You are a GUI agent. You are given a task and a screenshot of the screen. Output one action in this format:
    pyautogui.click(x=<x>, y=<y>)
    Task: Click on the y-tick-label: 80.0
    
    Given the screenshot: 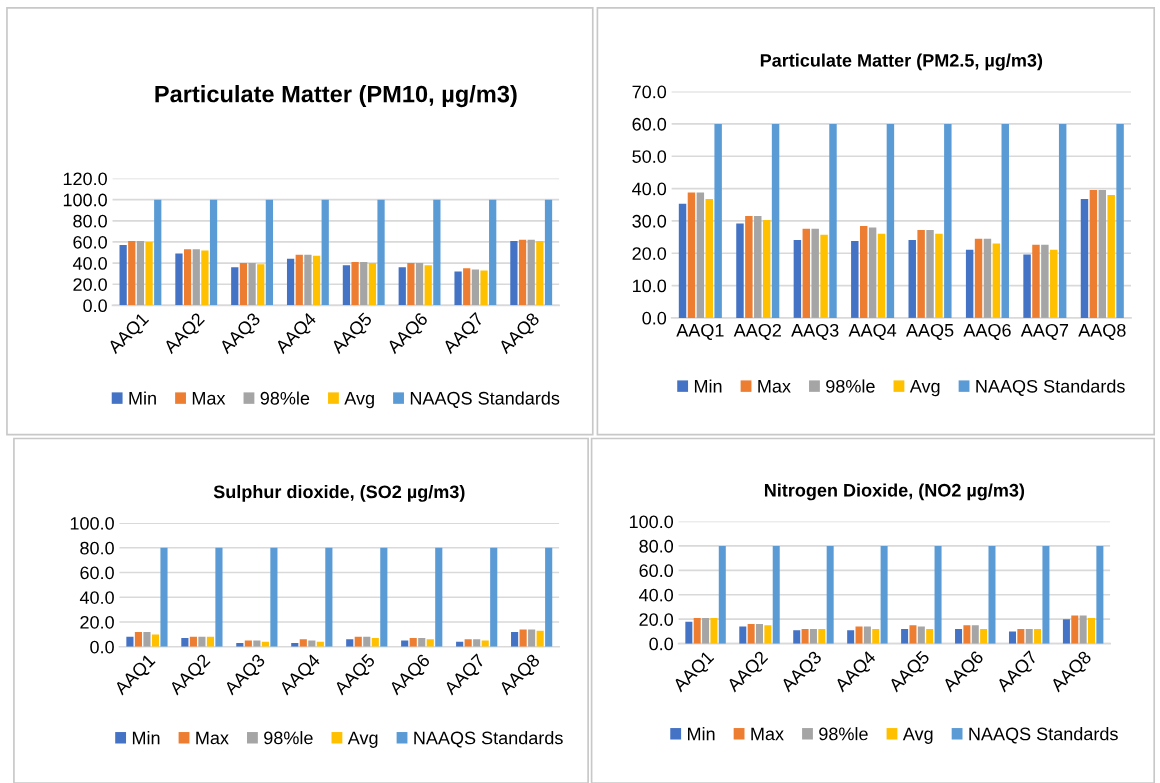 What is the action you would take?
    pyautogui.click(x=97, y=548)
    